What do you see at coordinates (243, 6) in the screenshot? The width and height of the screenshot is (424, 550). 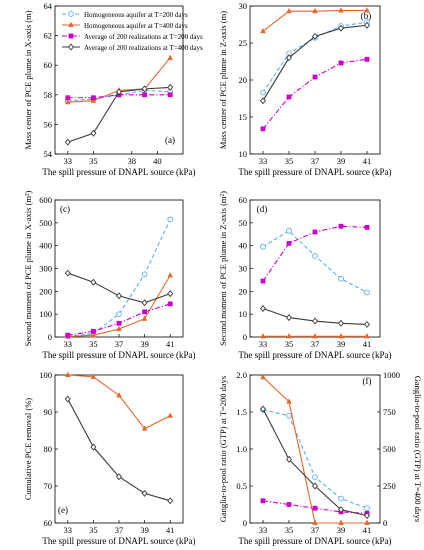 I see `y-tick-label: 30` at bounding box center [243, 6].